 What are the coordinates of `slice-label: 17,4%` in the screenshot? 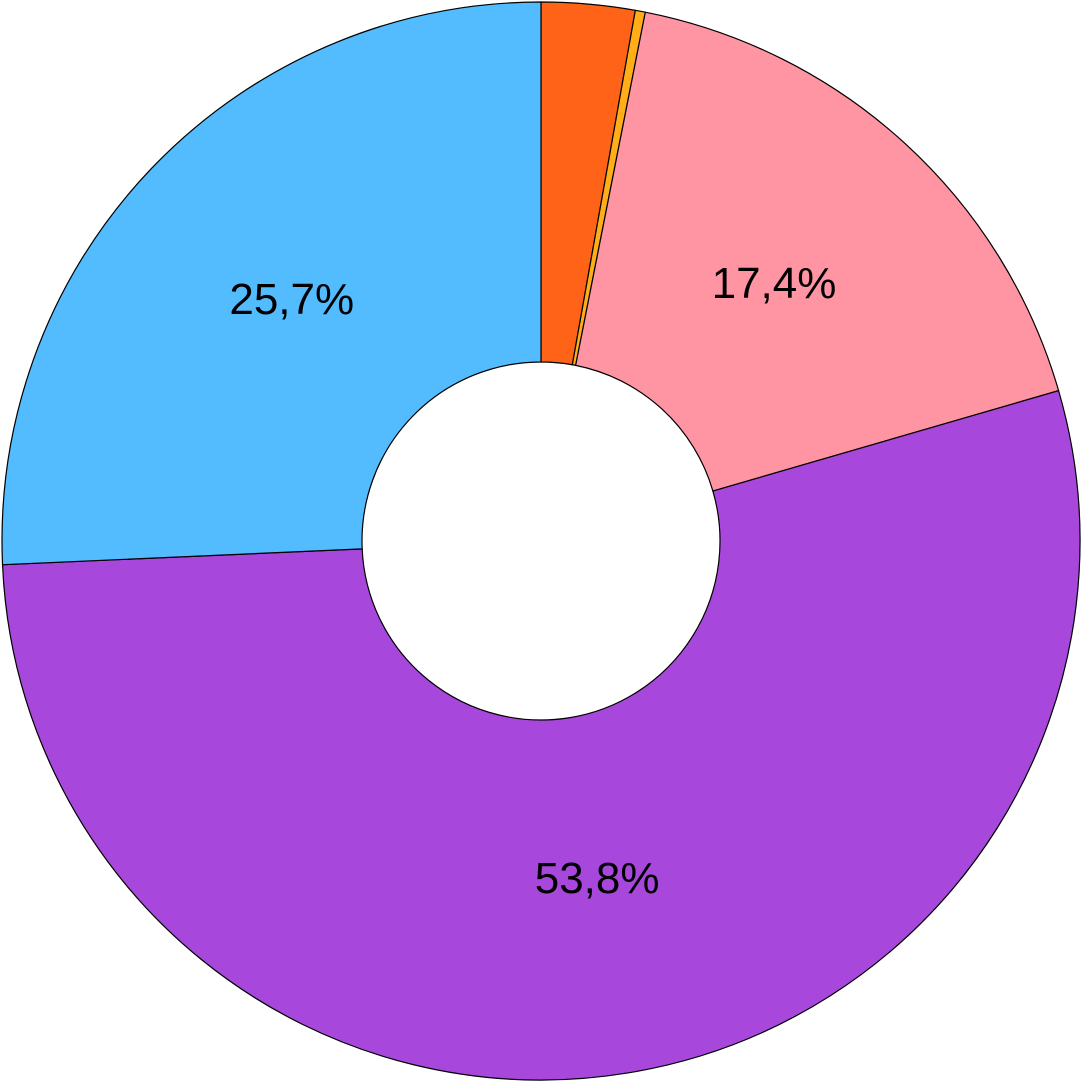 It's located at (774, 283).